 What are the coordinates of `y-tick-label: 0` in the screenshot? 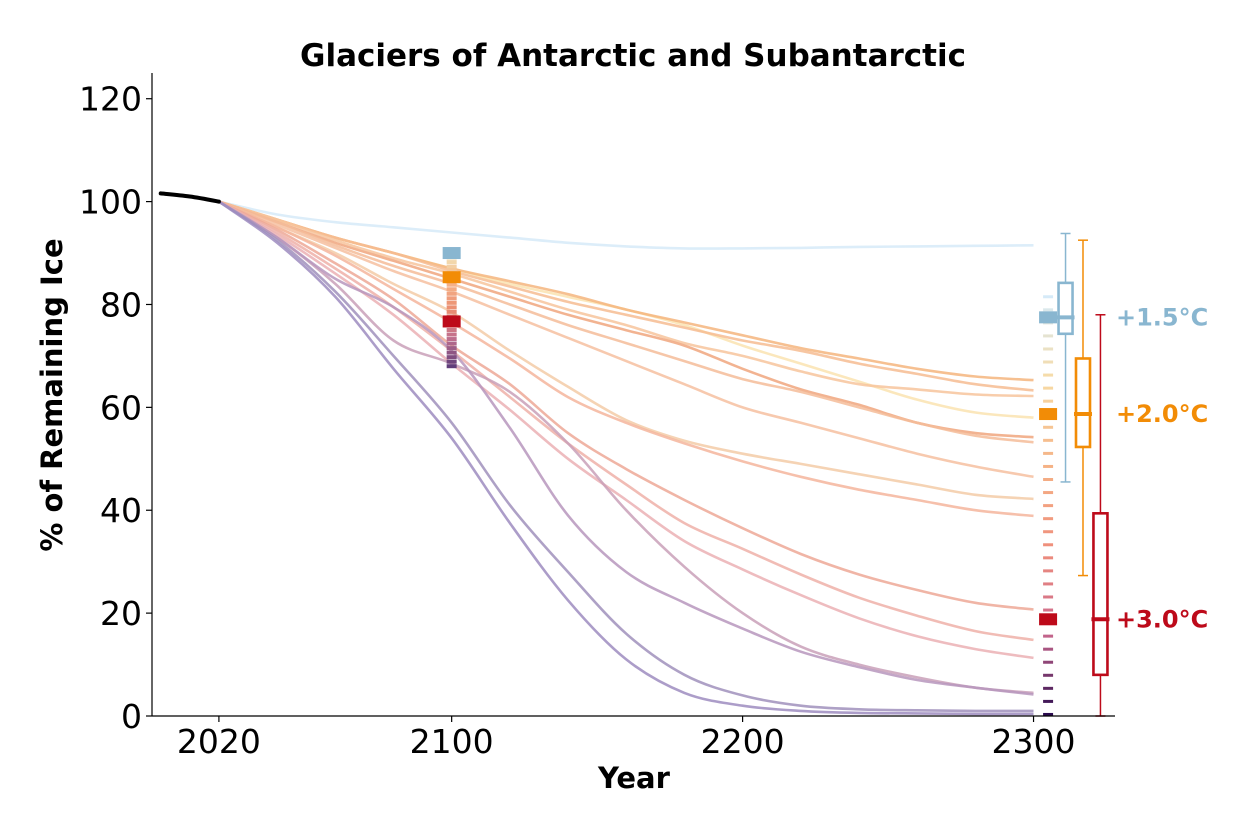 It's located at (131, 716).